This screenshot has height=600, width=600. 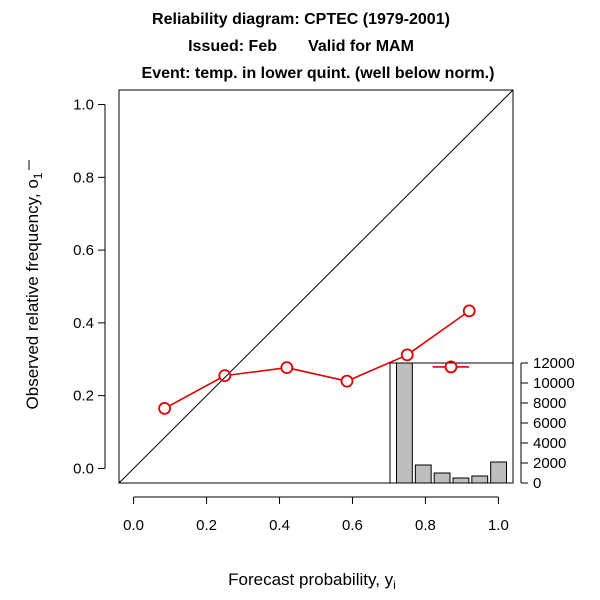 I want to click on histogram-layer: 0 2000 4000 6000 8000 10000 12000, so click(x=482, y=423).